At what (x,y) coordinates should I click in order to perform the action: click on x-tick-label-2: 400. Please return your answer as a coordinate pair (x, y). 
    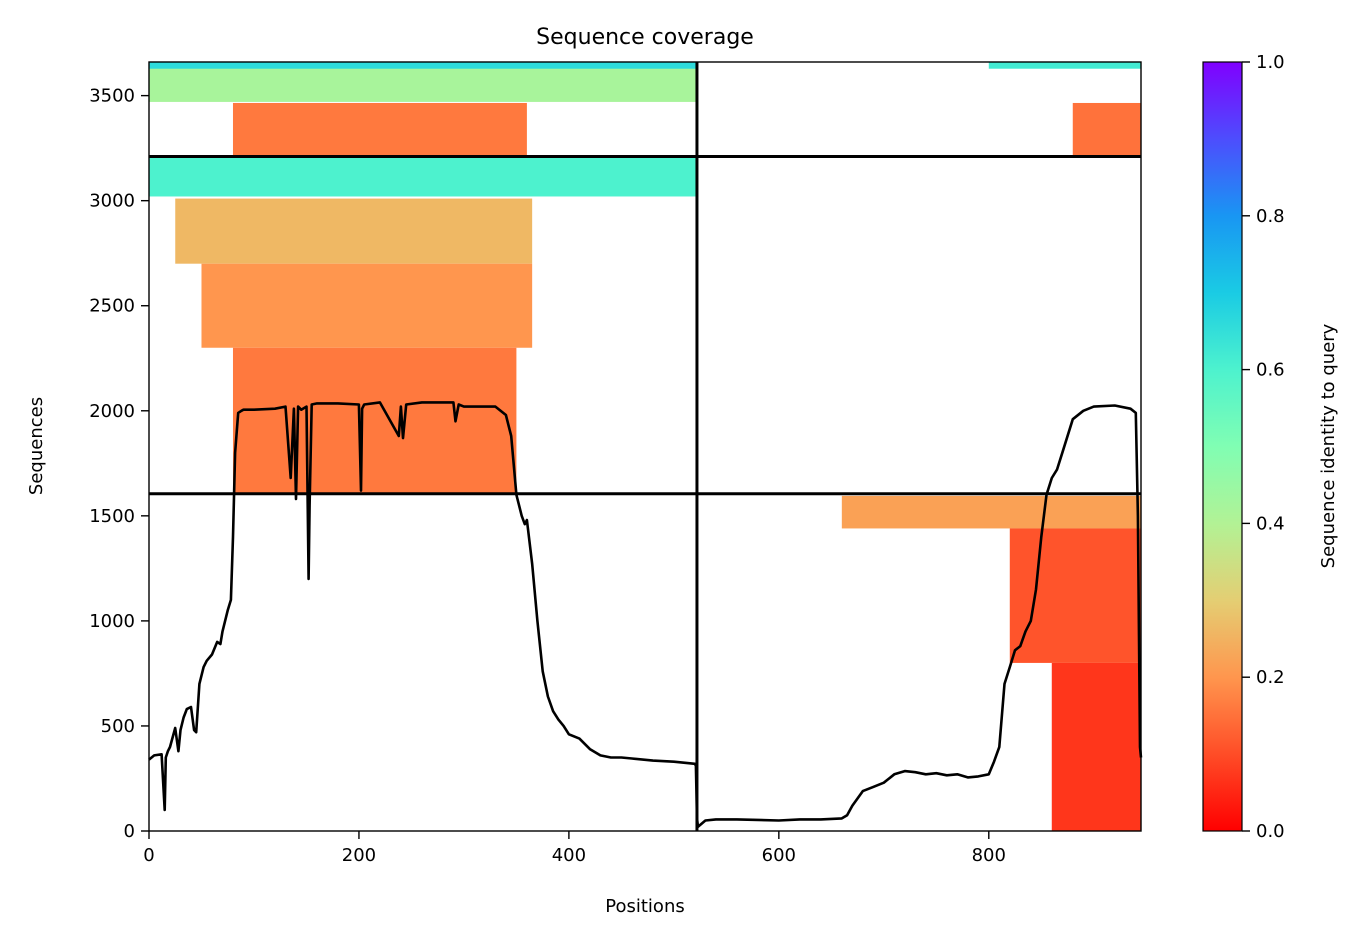
    Looking at the image, I should click on (569, 855).